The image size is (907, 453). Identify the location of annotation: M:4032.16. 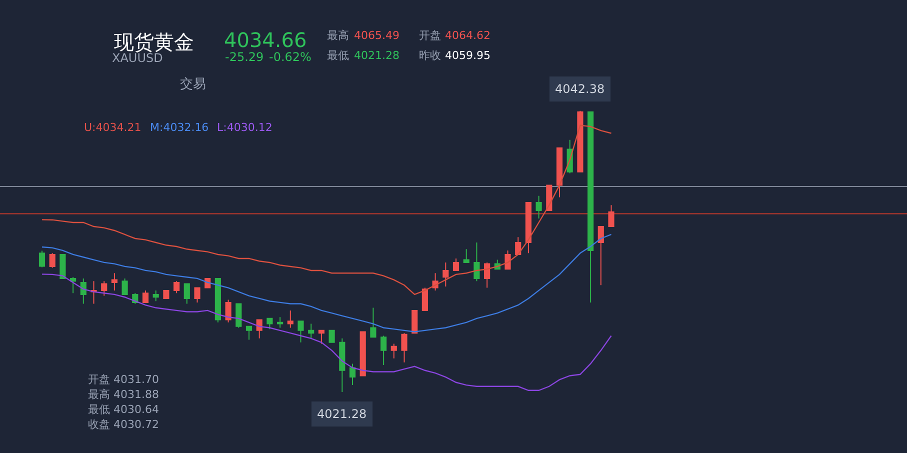
(179, 127).